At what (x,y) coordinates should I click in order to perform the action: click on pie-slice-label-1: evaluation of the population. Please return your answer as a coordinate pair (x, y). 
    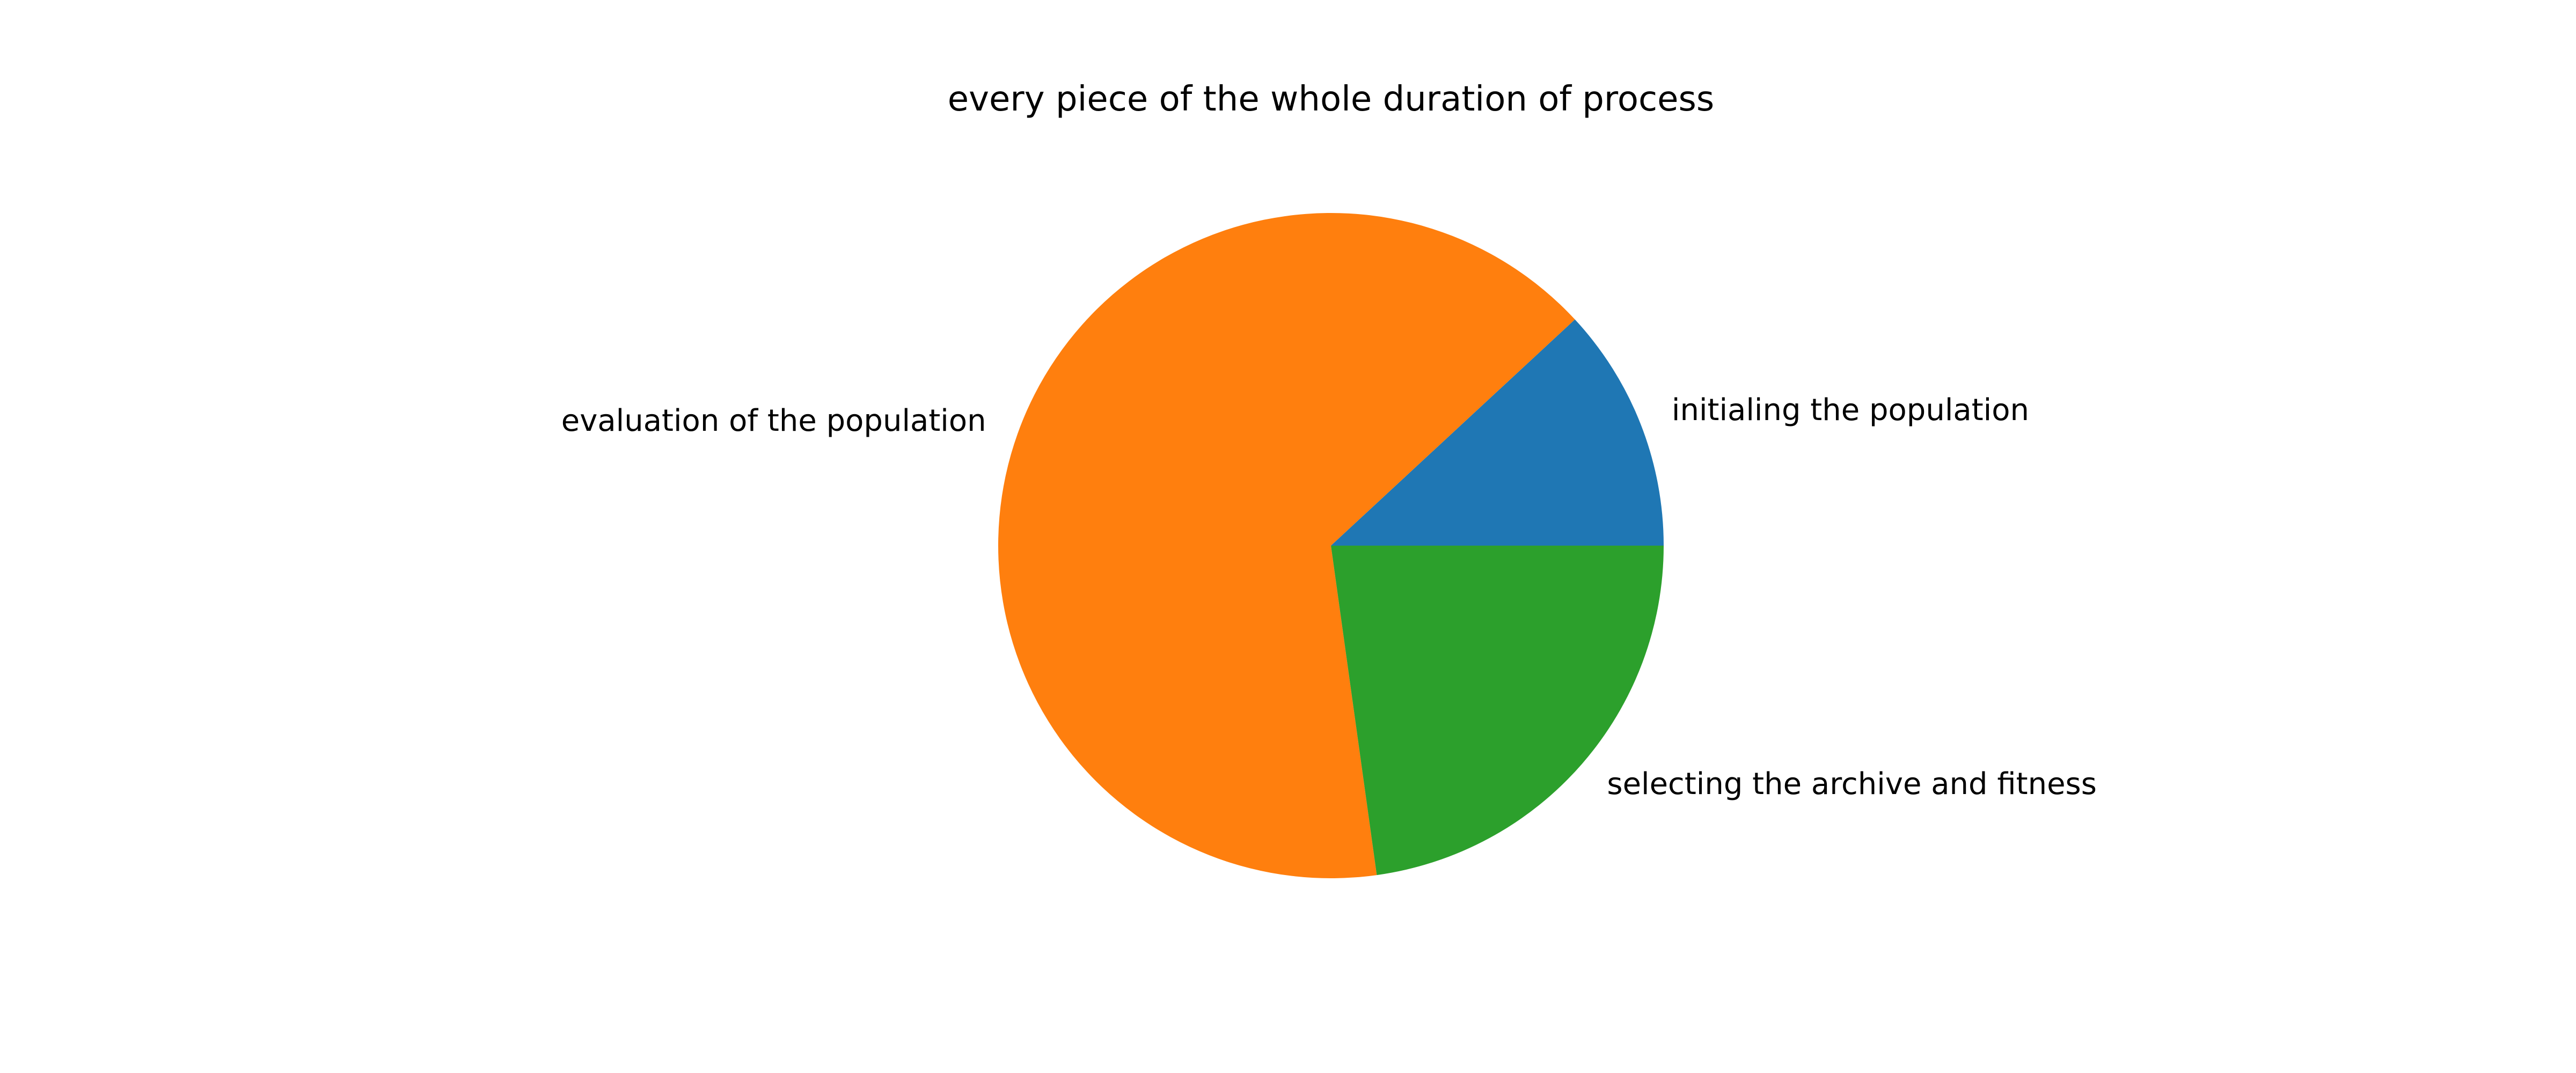
    Looking at the image, I should click on (773, 420).